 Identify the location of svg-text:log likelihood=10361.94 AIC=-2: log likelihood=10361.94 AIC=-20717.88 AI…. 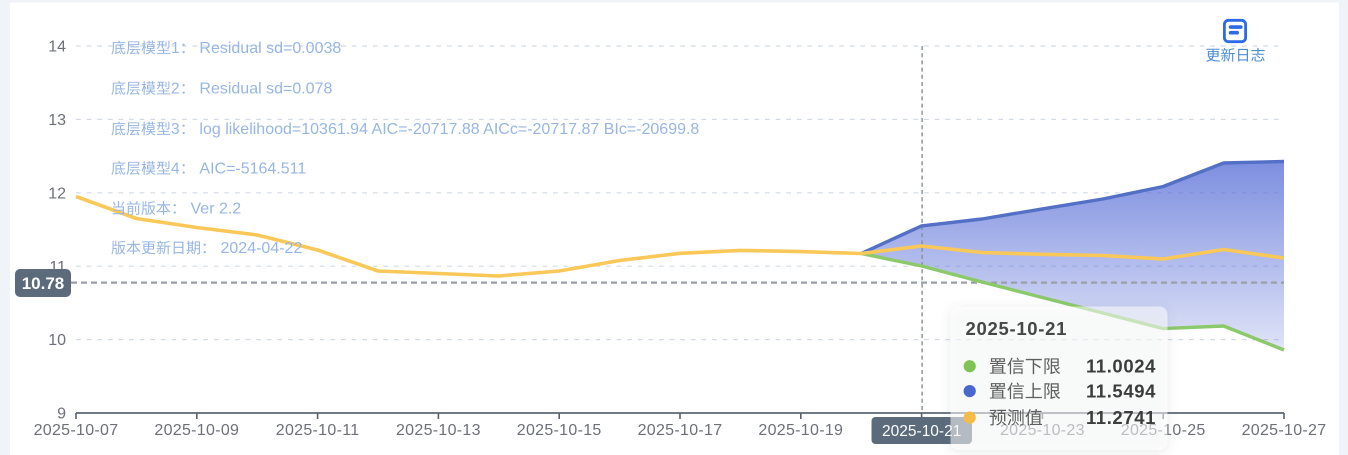
(449, 129).